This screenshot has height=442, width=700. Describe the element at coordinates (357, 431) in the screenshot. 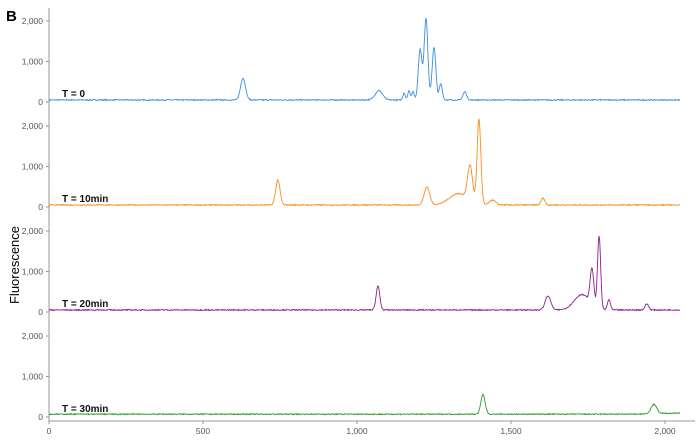

I see `x-tick-label: 1,000` at that location.